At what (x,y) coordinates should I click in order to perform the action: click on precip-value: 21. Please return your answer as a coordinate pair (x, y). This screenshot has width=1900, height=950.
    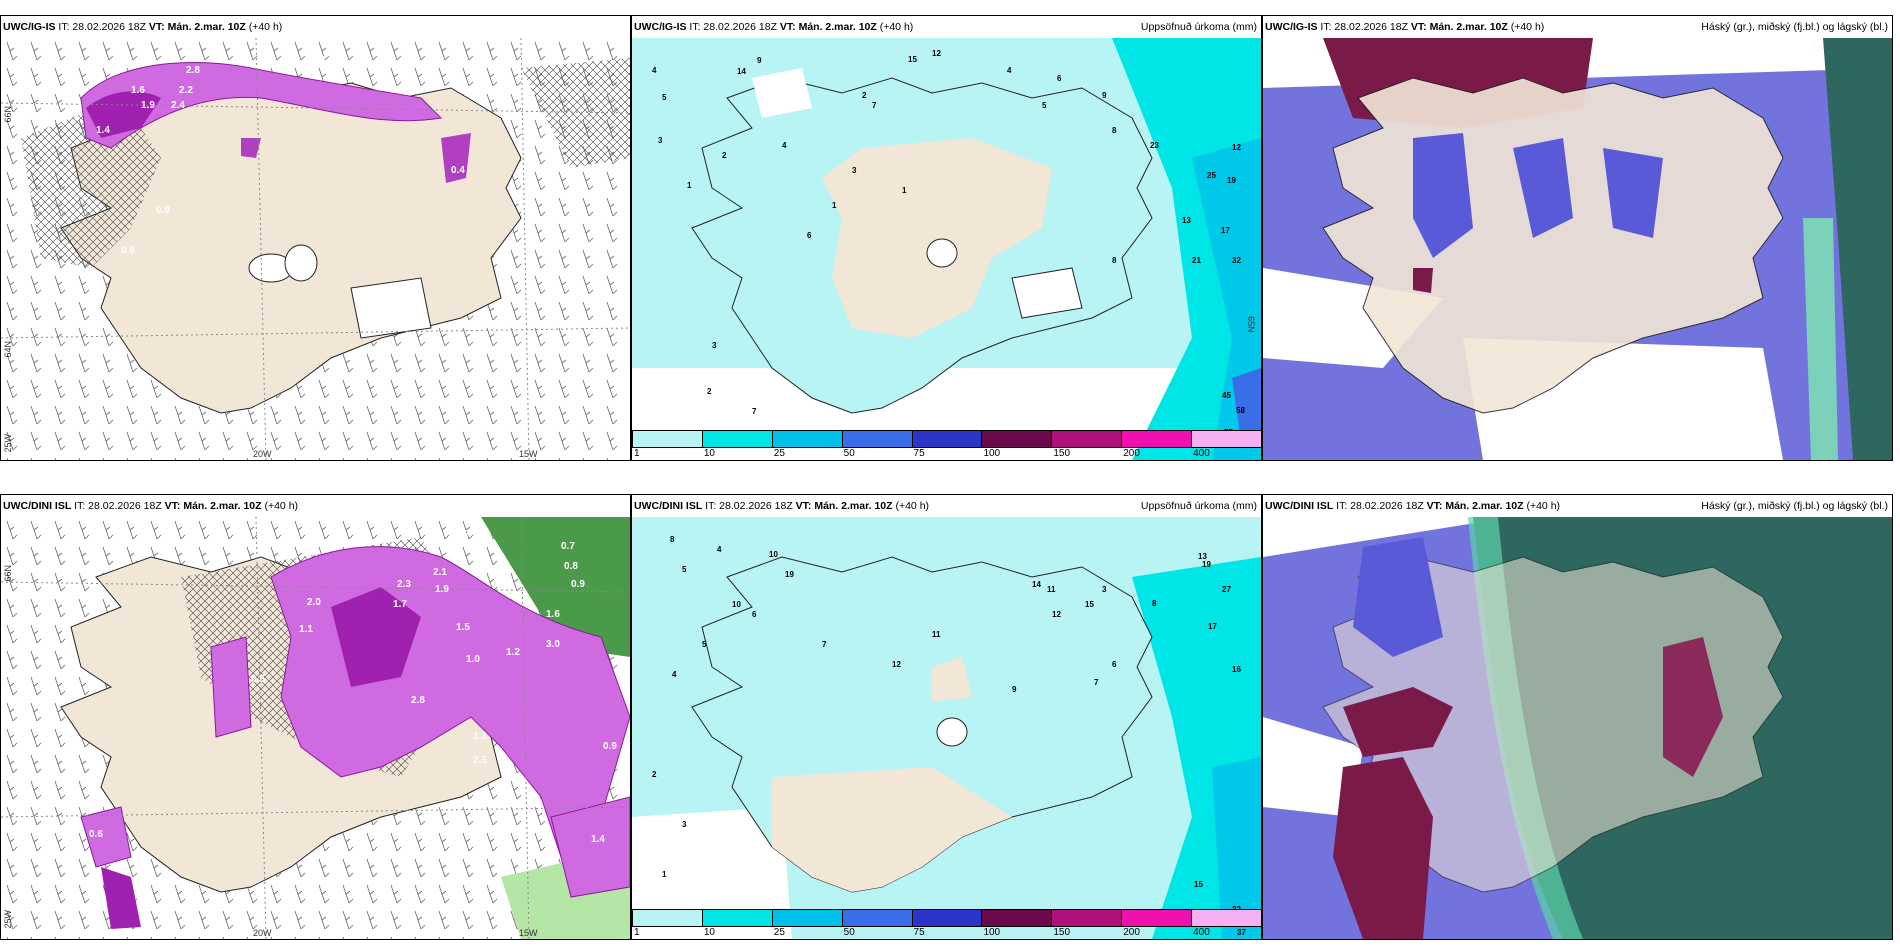
    Looking at the image, I should click on (1196, 260).